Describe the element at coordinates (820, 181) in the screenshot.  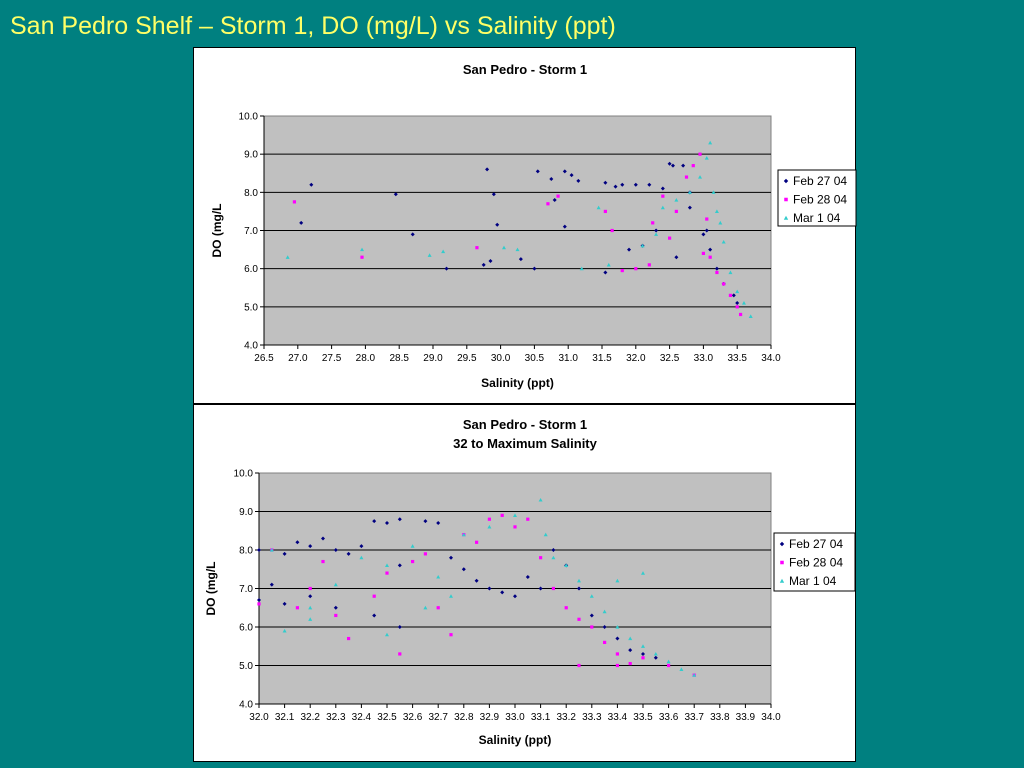
I see `legend-entry: Feb 27 04` at that location.